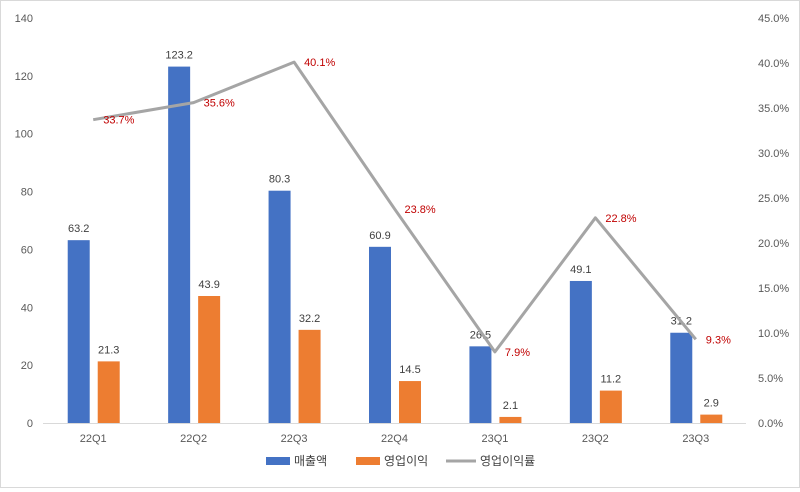 Image resolution: width=800 pixels, height=492 pixels. What do you see at coordinates (773, 334) in the screenshot?
I see `y-right-tick-label: 10.0%` at bounding box center [773, 334].